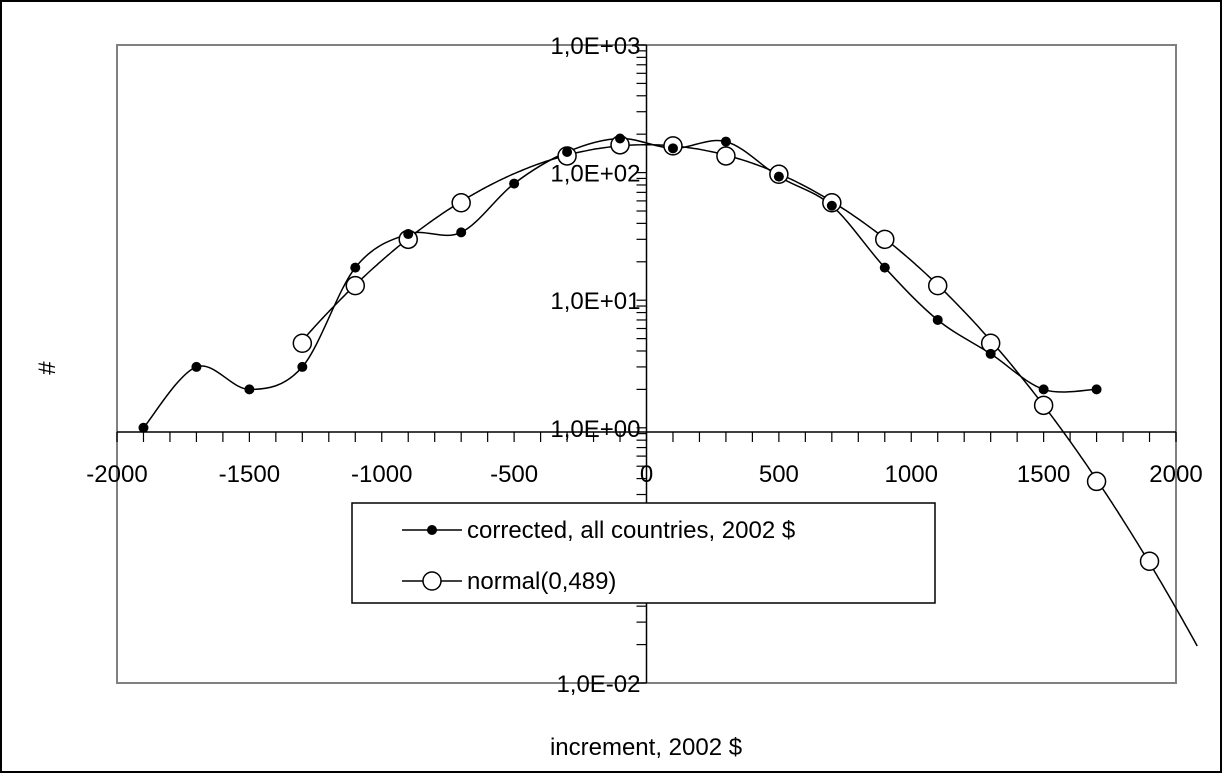  What do you see at coordinates (595, 301) in the screenshot?
I see `y-tick-label: 1,0E+01` at bounding box center [595, 301].